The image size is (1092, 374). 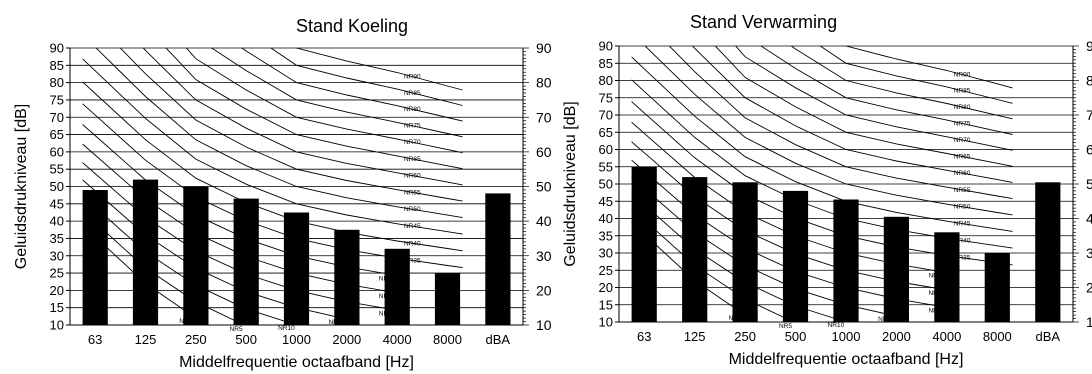 I want to click on nr-curve-label: NR50, so click(x=412, y=209).